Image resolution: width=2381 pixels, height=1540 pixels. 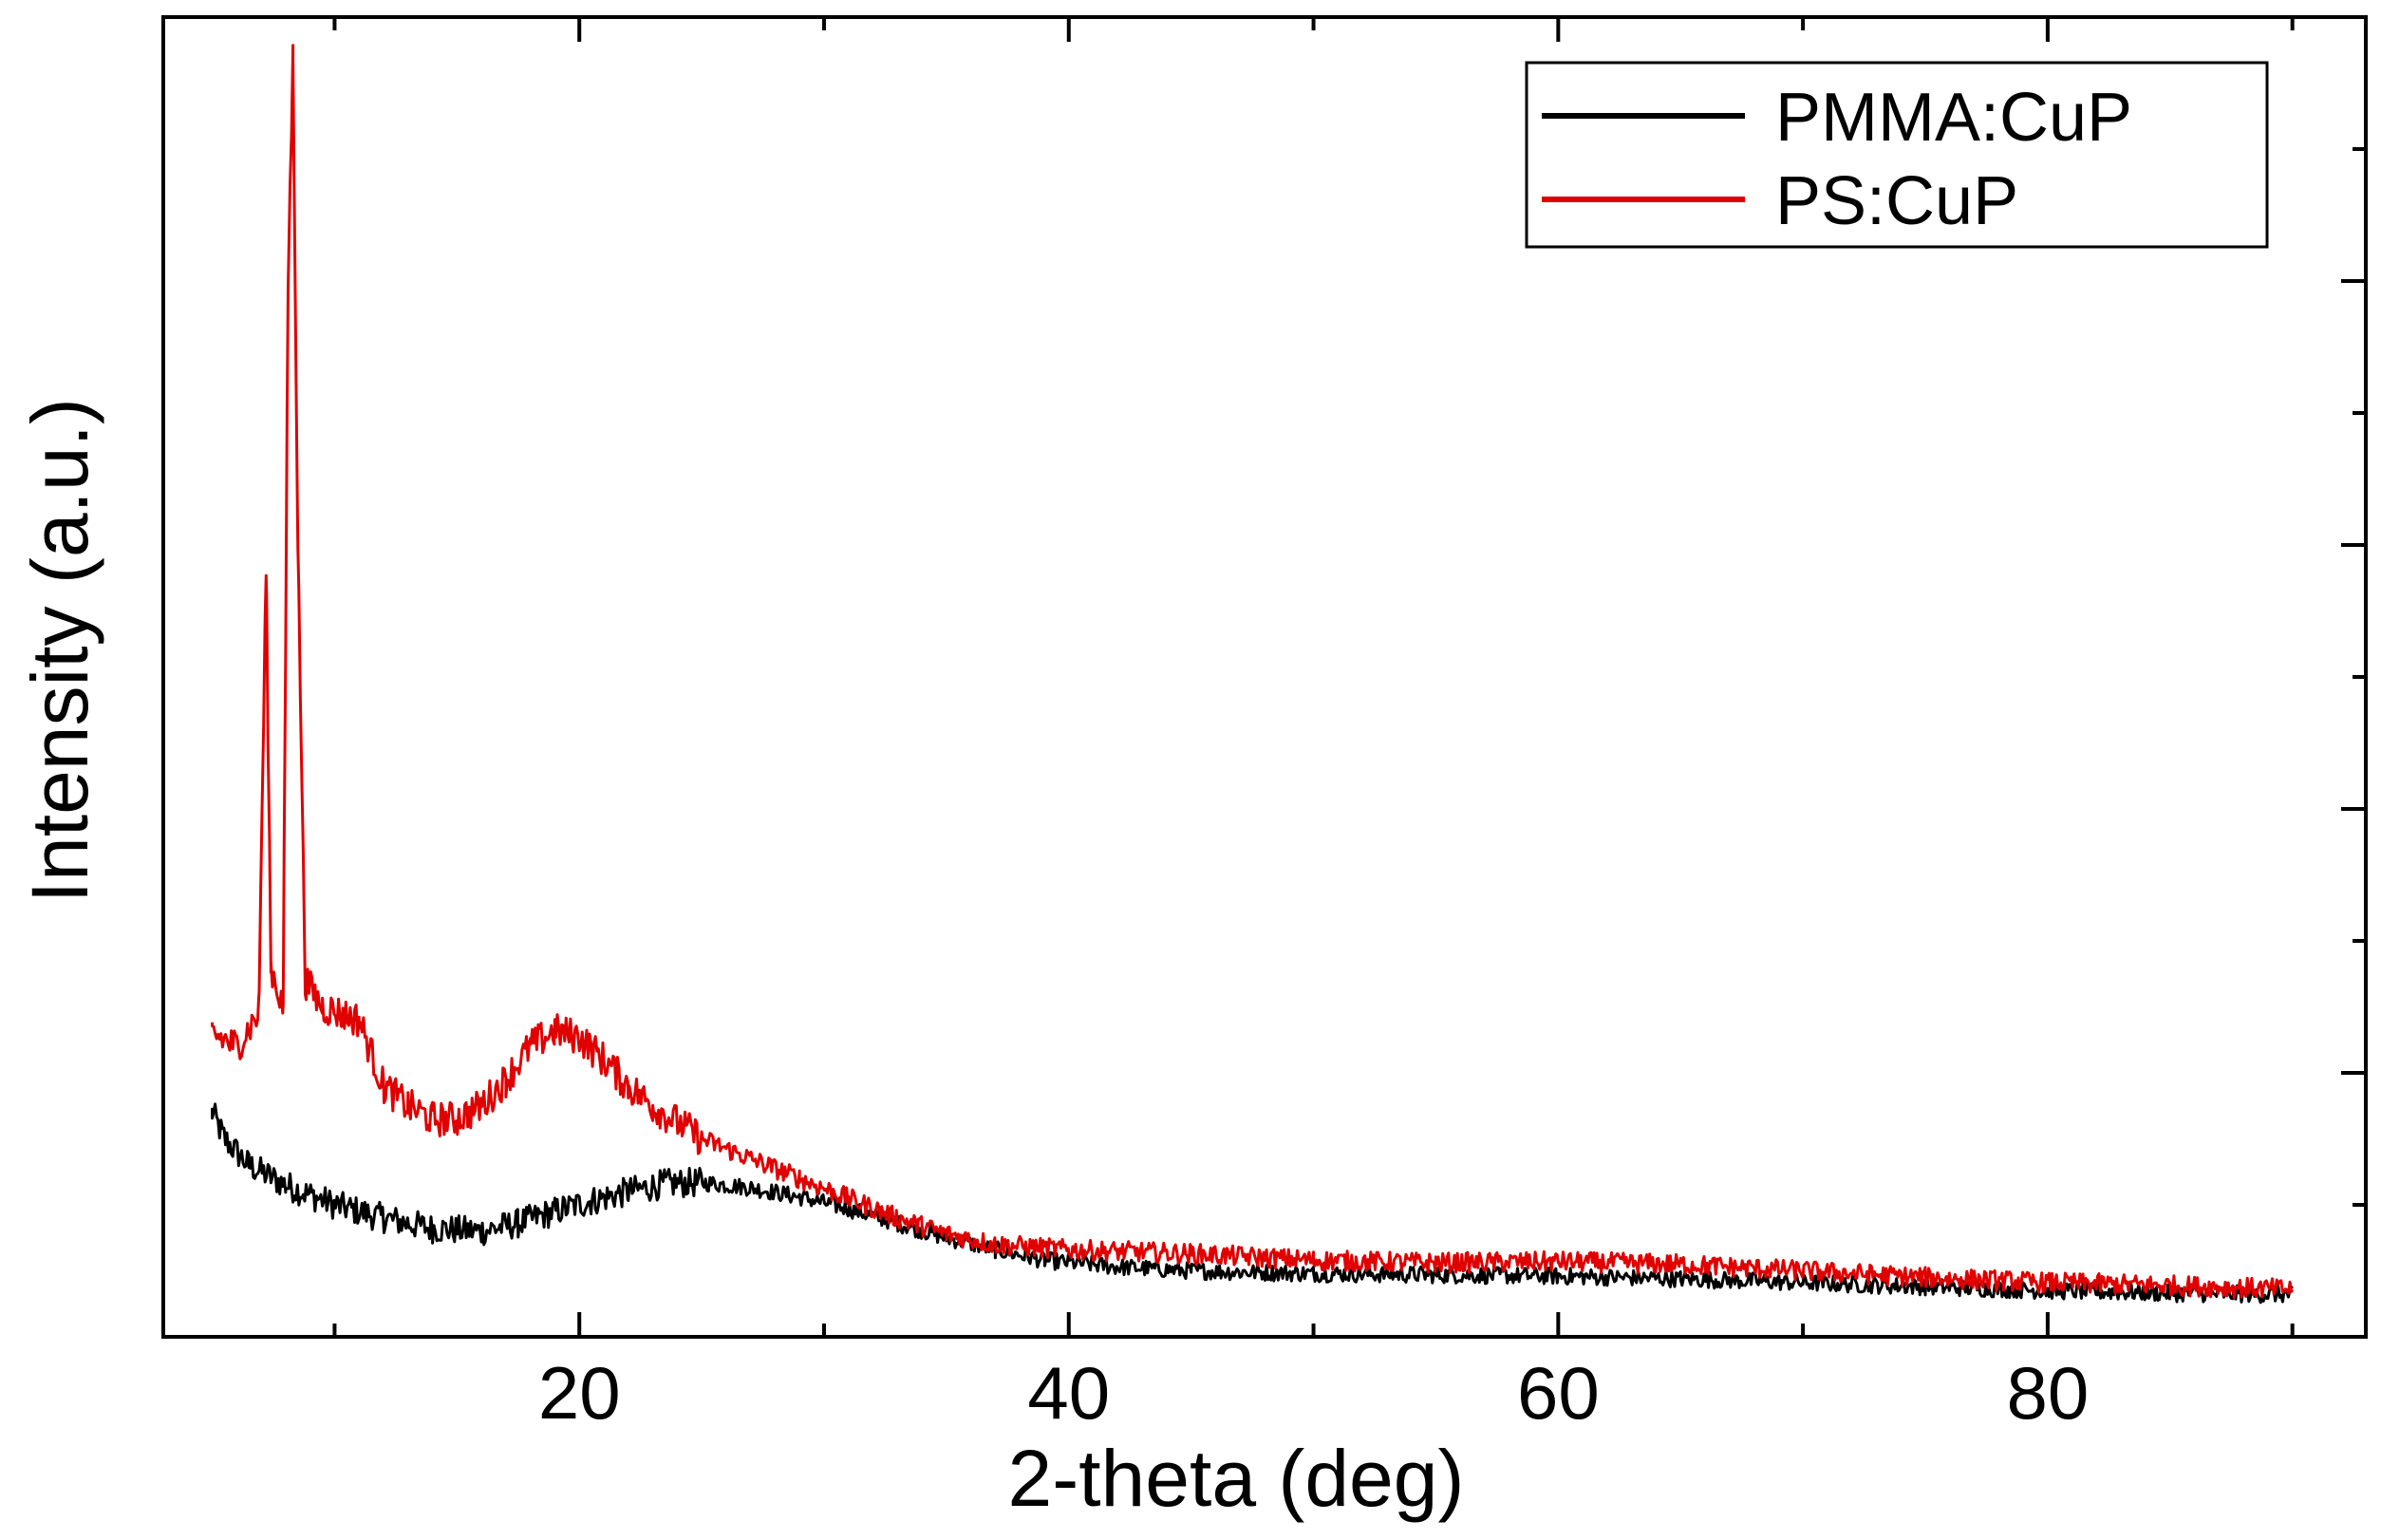 What do you see at coordinates (1896, 201) in the screenshot?
I see `legend-label-ps-cup: PS:CuP` at bounding box center [1896, 201].